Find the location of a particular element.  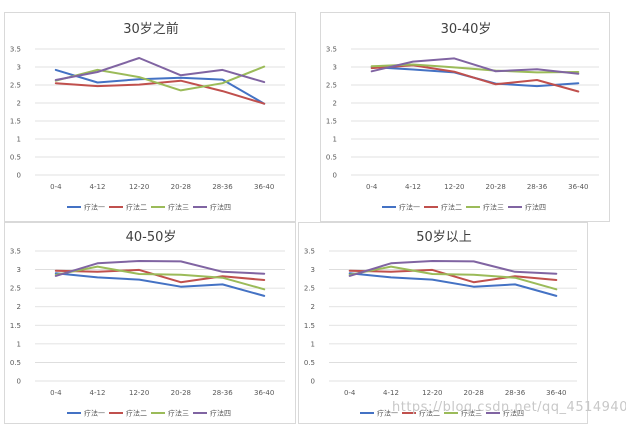

chart-title: 50岁以上 is located at coordinates (444, 237).